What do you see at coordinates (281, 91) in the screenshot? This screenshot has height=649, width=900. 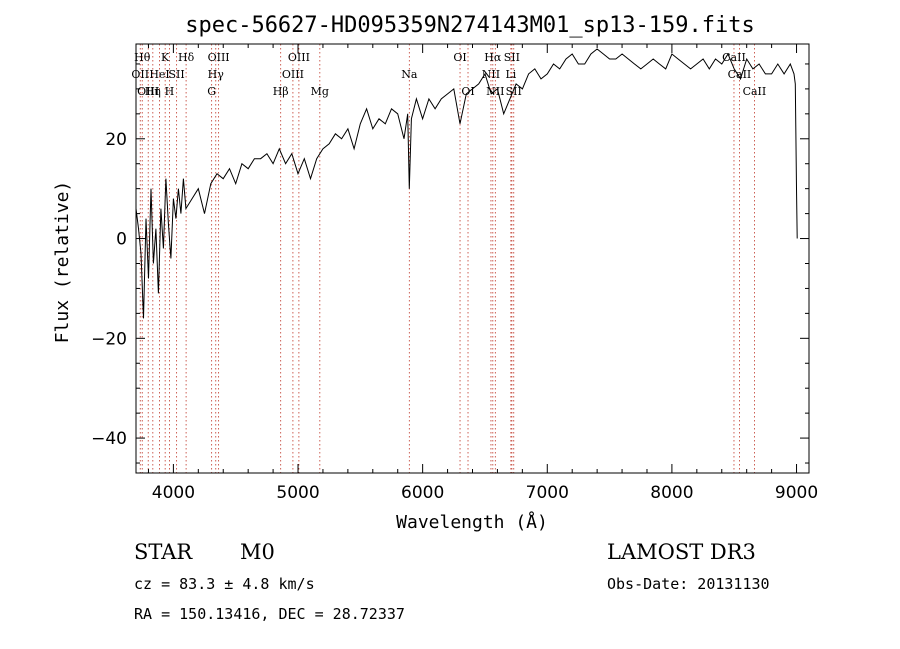 I see `line-label-12: Hβ` at bounding box center [281, 91].